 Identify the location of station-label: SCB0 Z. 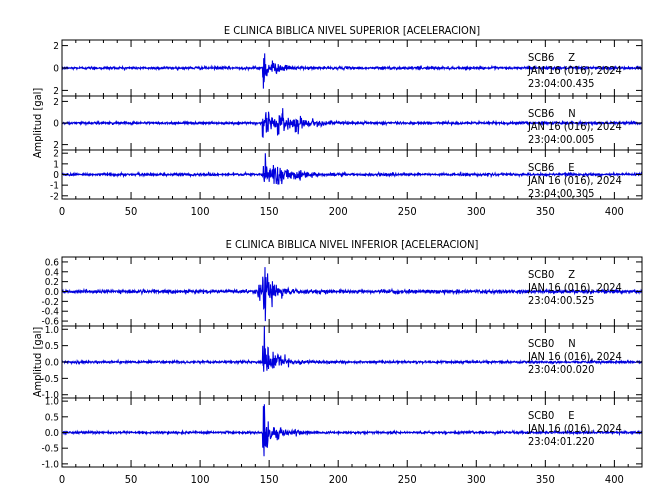
(551, 274).